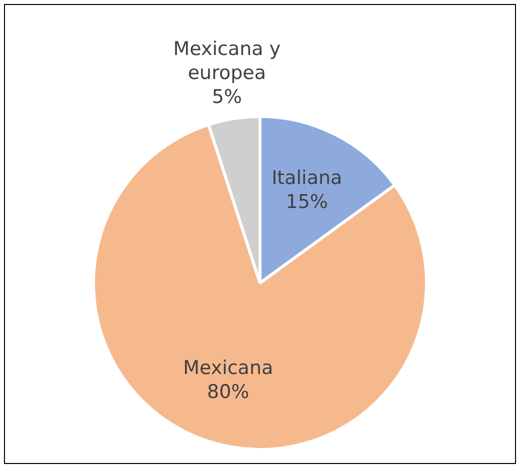 The image size is (522, 470). Describe the element at coordinates (307, 201) in the screenshot. I see `data-label: 15%` at that location.